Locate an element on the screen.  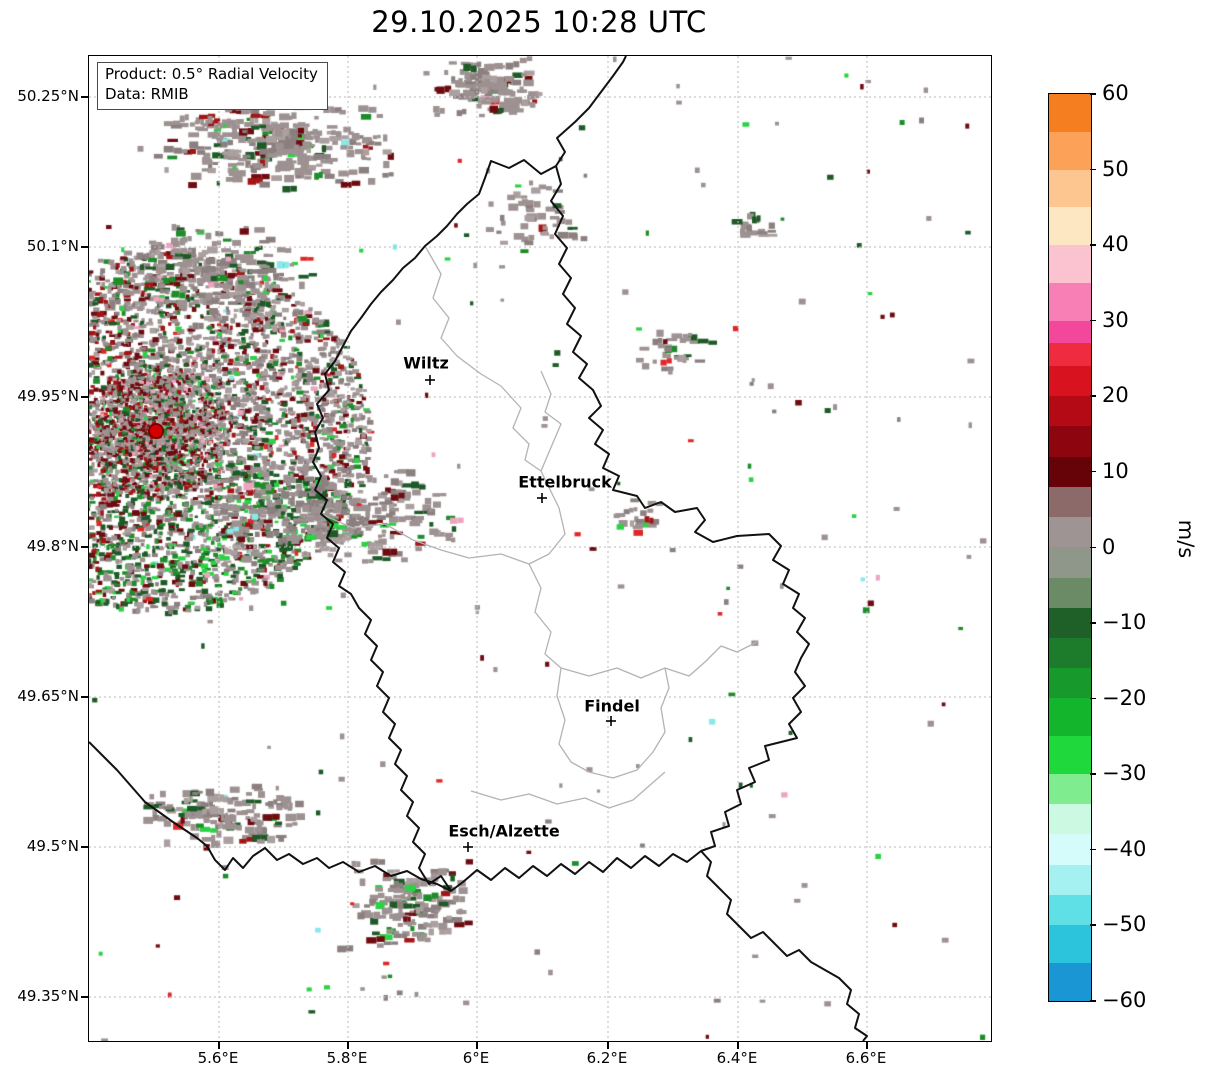
colorbar-tick-label: 0 is located at coordinates (1109, 546).